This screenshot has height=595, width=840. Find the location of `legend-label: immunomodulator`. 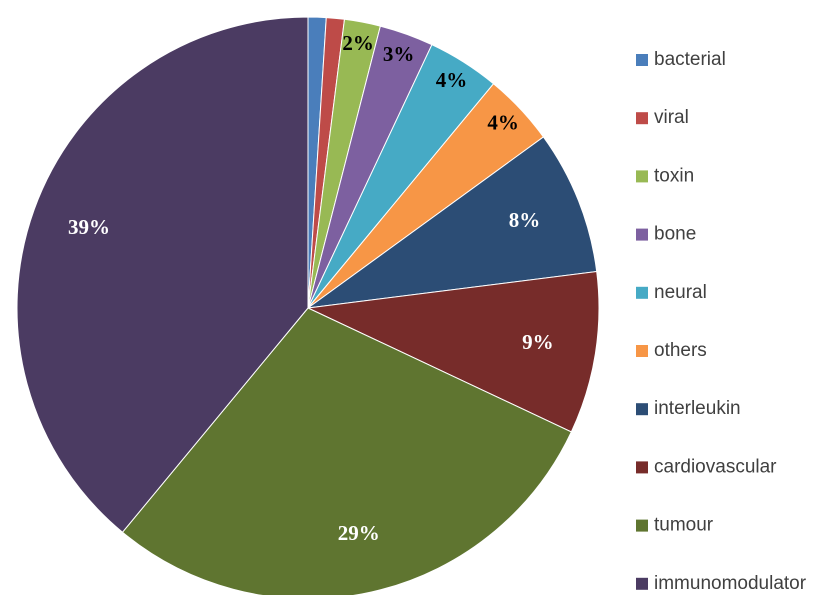

legend-label: immunomodulator is located at coordinates (730, 583).